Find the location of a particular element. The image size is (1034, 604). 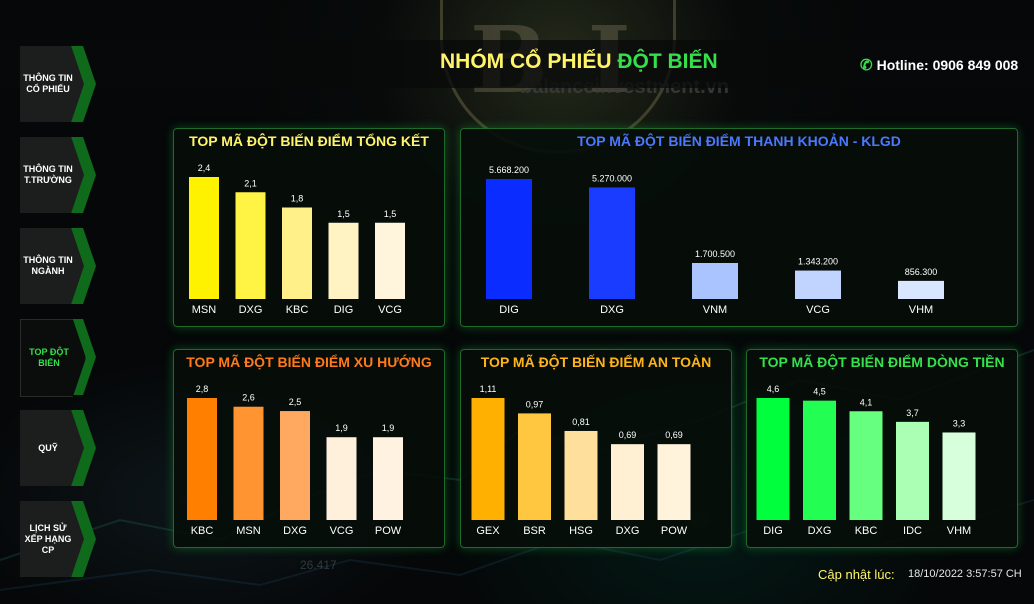

bar-chart: 4,6 DIG 4,5 DXG 4,1 KBC 3,7 IDC 3,3 VHM is located at coordinates (866, 460).